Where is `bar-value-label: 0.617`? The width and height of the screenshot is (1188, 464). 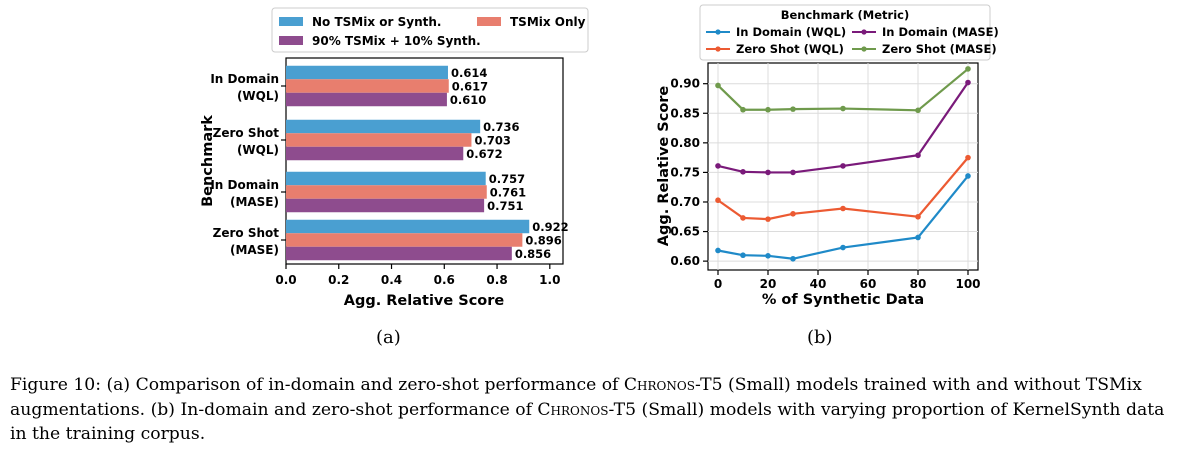
bar-value-label: 0.617 is located at coordinates (470, 86).